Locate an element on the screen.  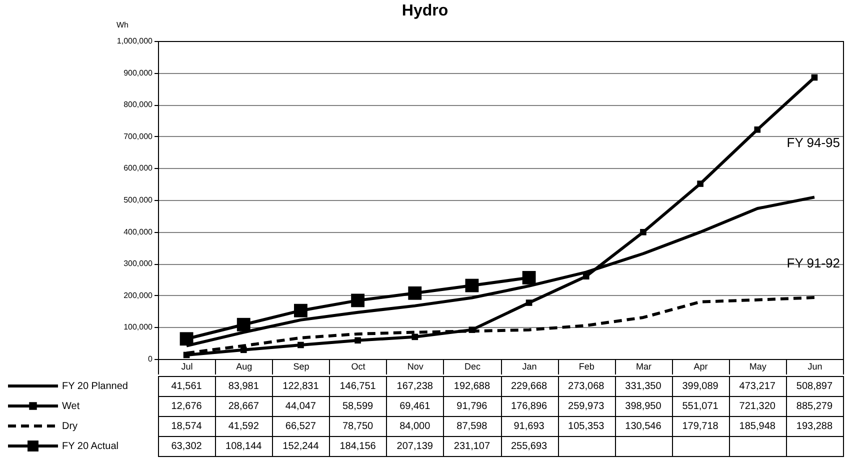
y-tick-label: 200,000 is located at coordinates (139, 295).